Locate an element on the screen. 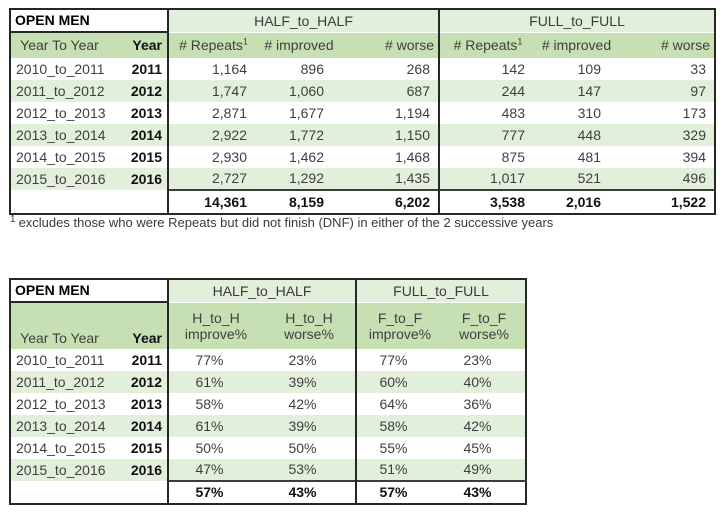 The image size is (723, 515). counts-table-title: OPEN MEN is located at coordinates (89, 21).